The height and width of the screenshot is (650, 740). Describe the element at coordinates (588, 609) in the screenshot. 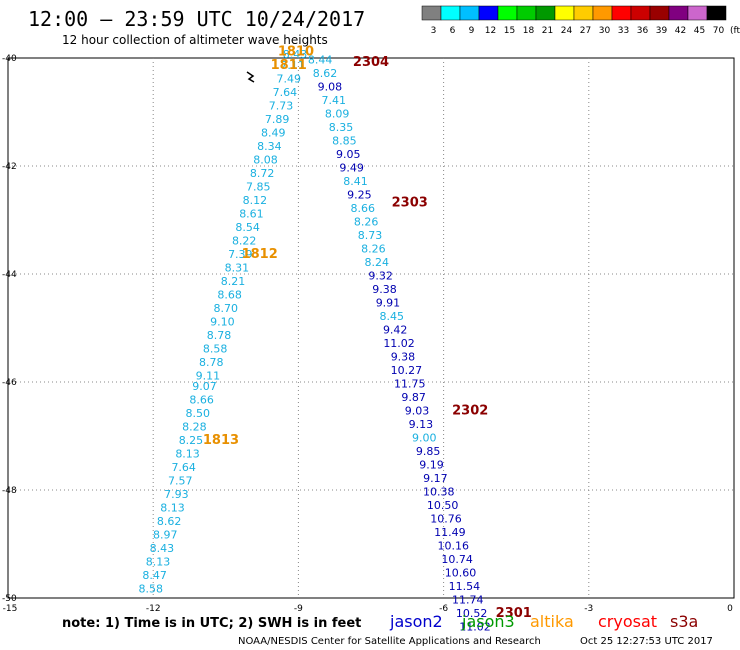

I see `lon-tick-label: -3` at that location.